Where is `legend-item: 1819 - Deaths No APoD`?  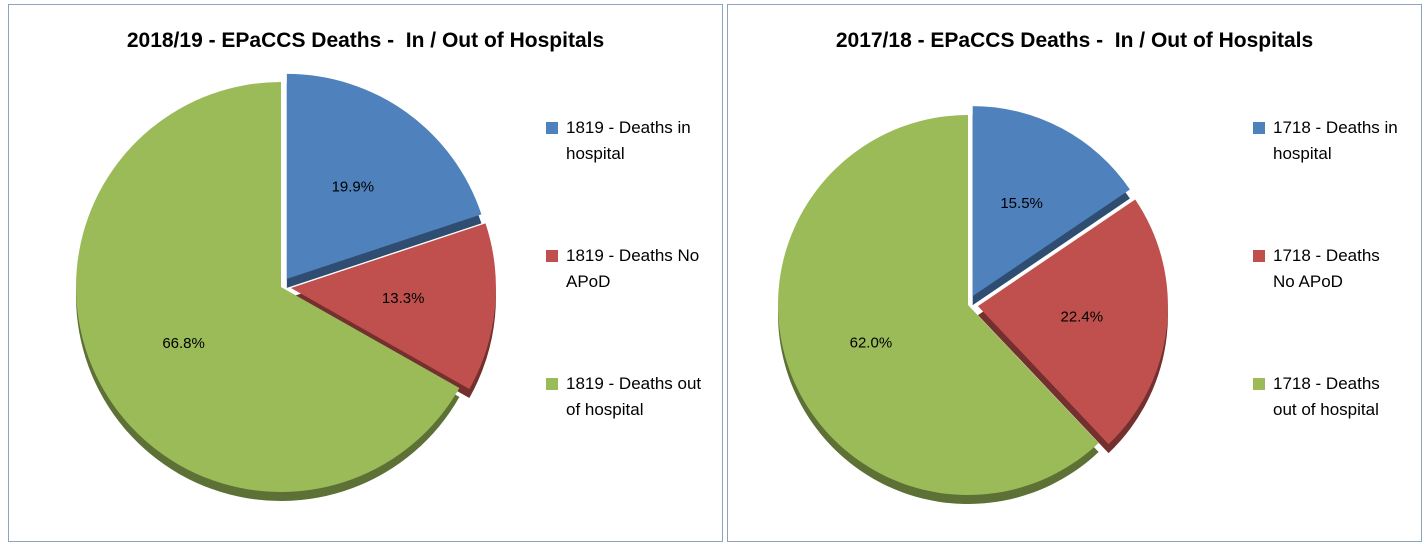
legend-item: 1819 - Deaths No APoD is located at coordinates (631, 269).